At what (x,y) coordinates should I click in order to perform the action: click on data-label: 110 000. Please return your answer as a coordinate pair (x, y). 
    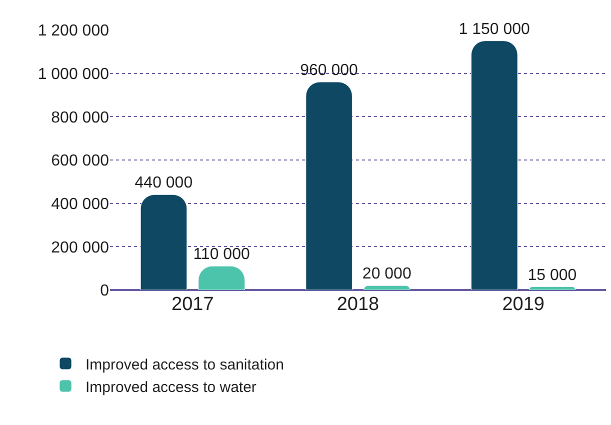
    Looking at the image, I should click on (221, 255).